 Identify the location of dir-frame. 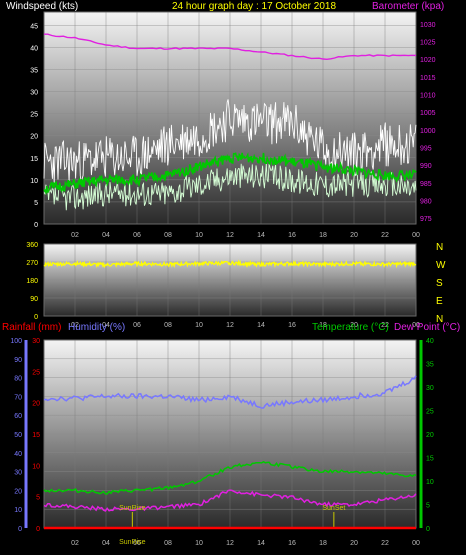
(230, 280).